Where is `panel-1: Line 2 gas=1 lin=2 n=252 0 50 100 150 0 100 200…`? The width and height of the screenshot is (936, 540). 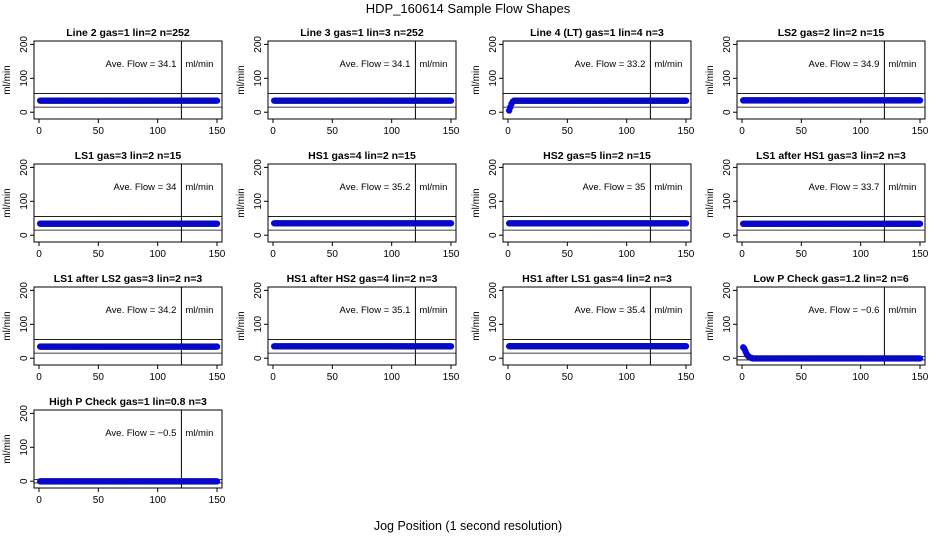
panel-1: Line 2 gas=1 lin=2 n=252 0 50 100 150 0 100 200… is located at coordinates (114, 82).